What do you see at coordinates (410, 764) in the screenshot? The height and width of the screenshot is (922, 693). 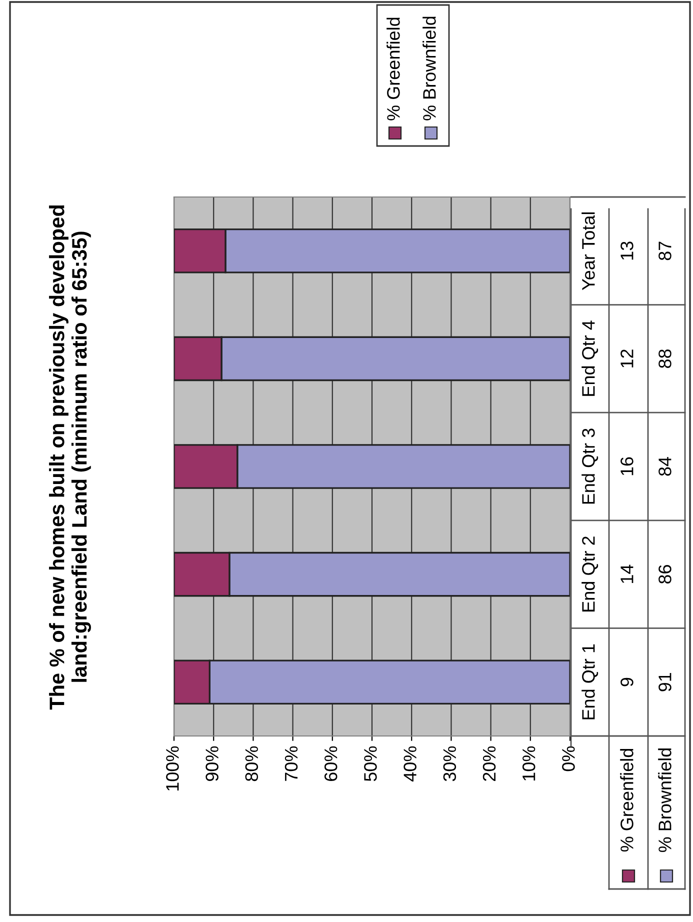 I see `x-tick-label: 40%` at bounding box center [410, 764].